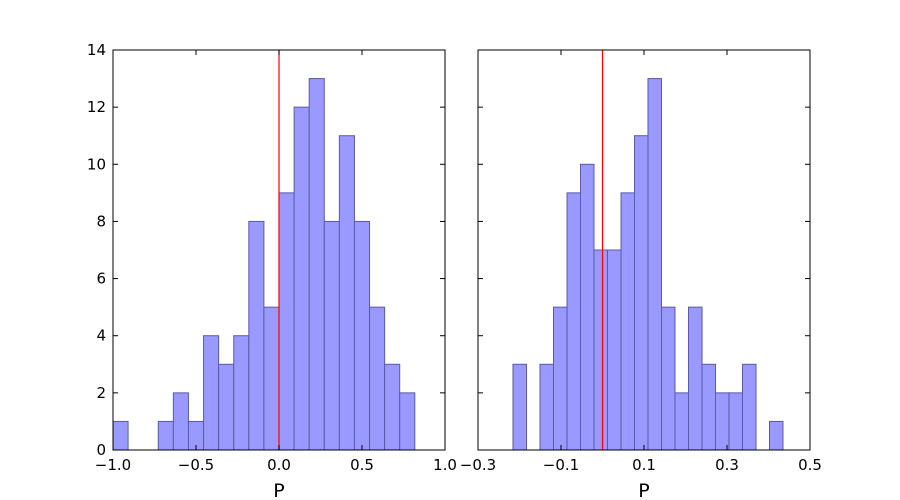  I want to click on right-x-tick-label: 0.5, so click(810, 465).